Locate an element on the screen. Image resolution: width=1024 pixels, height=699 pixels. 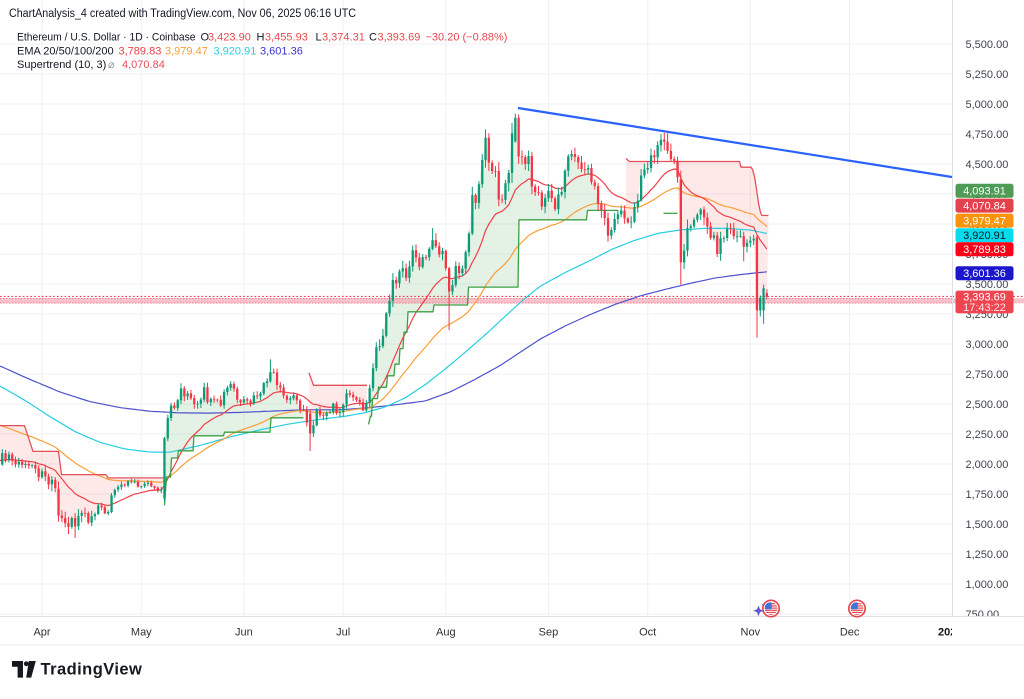
svg-text: 3,393.69 is located at coordinates (399, 38).